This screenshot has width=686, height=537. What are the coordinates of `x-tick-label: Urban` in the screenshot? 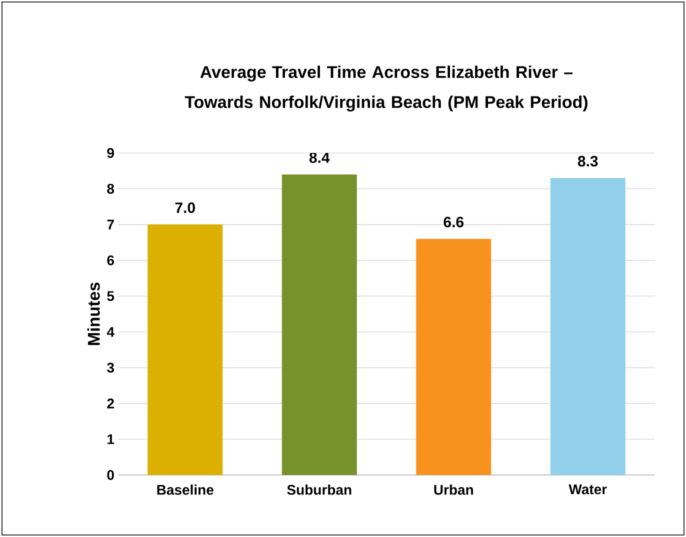 It's located at (453, 489).